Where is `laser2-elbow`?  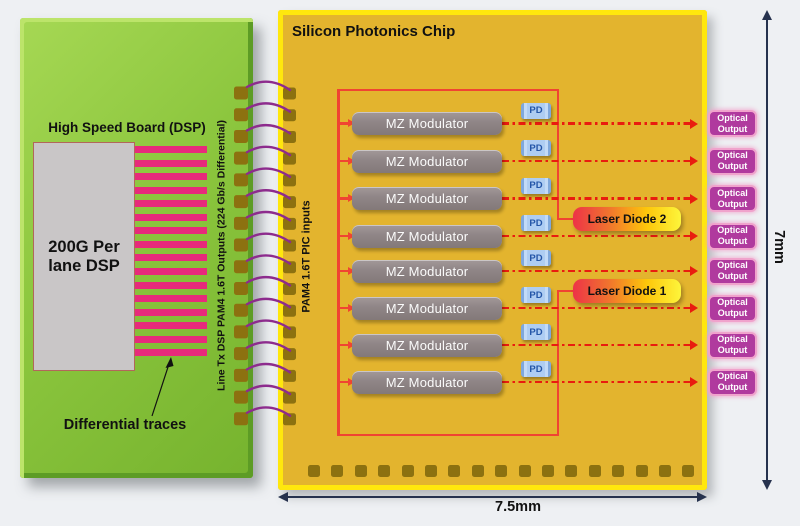
laser2-elbow is located at coordinates (565, 219).